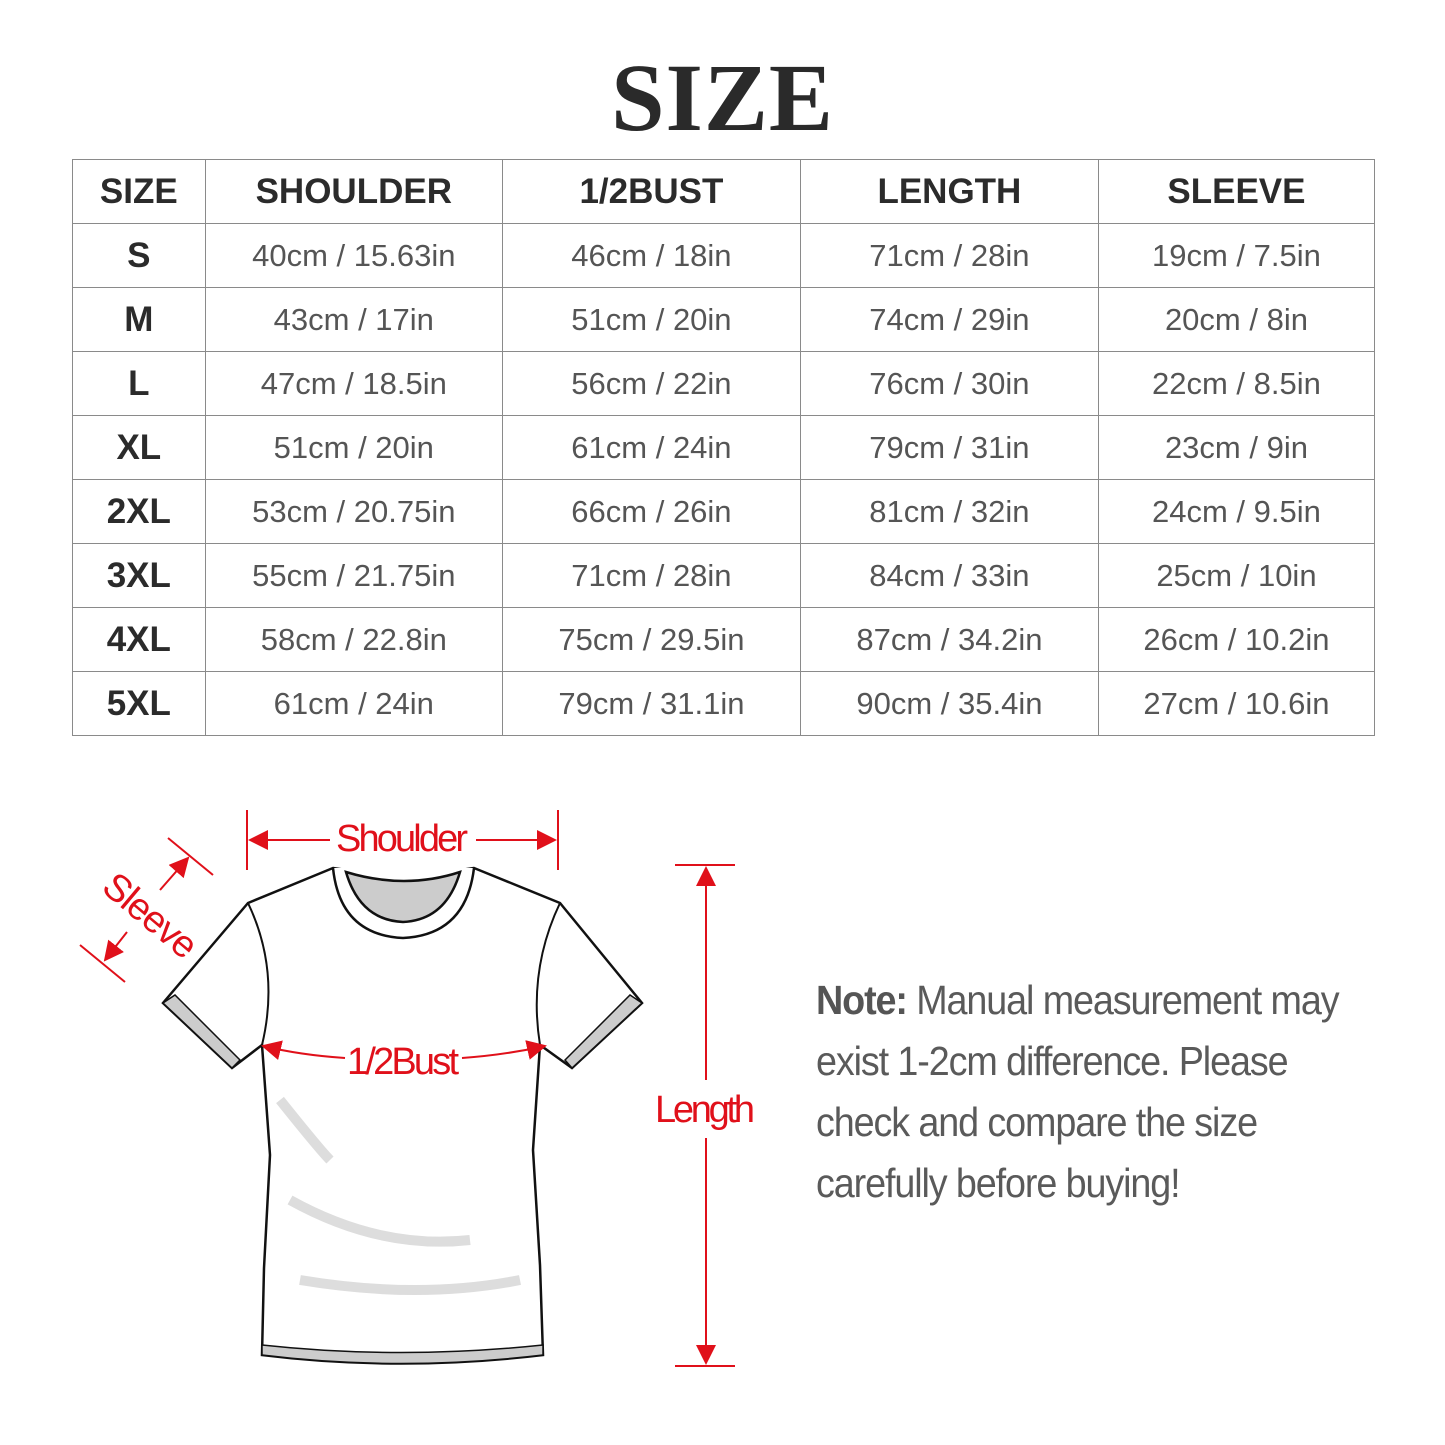  I want to click on size-cell: 4XL, so click(139, 639).